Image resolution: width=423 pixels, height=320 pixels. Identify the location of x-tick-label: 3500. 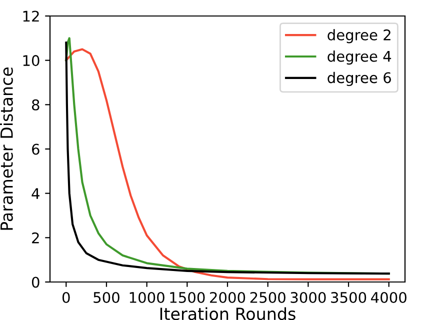
(348, 298).